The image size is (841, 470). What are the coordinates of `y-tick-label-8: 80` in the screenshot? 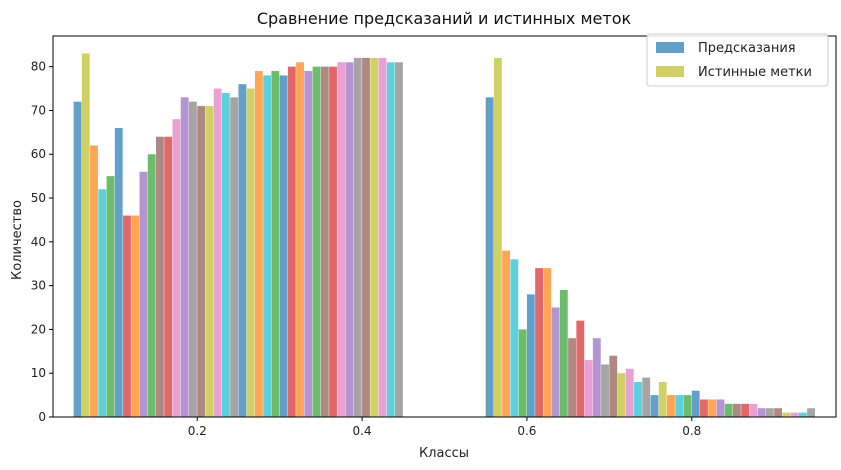 It's located at (38, 67).